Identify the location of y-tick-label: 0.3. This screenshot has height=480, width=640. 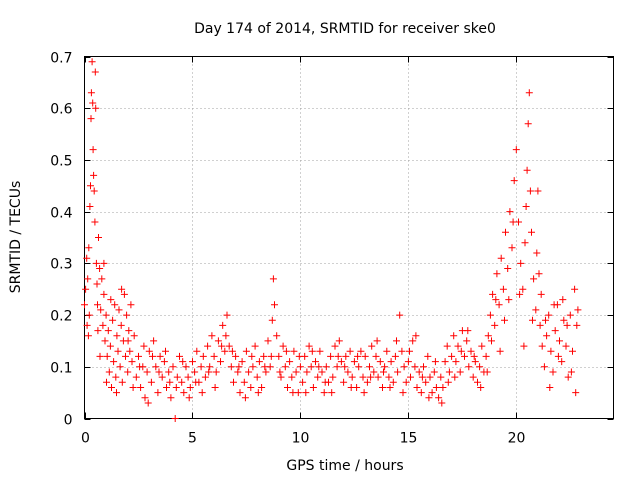
(61, 265).